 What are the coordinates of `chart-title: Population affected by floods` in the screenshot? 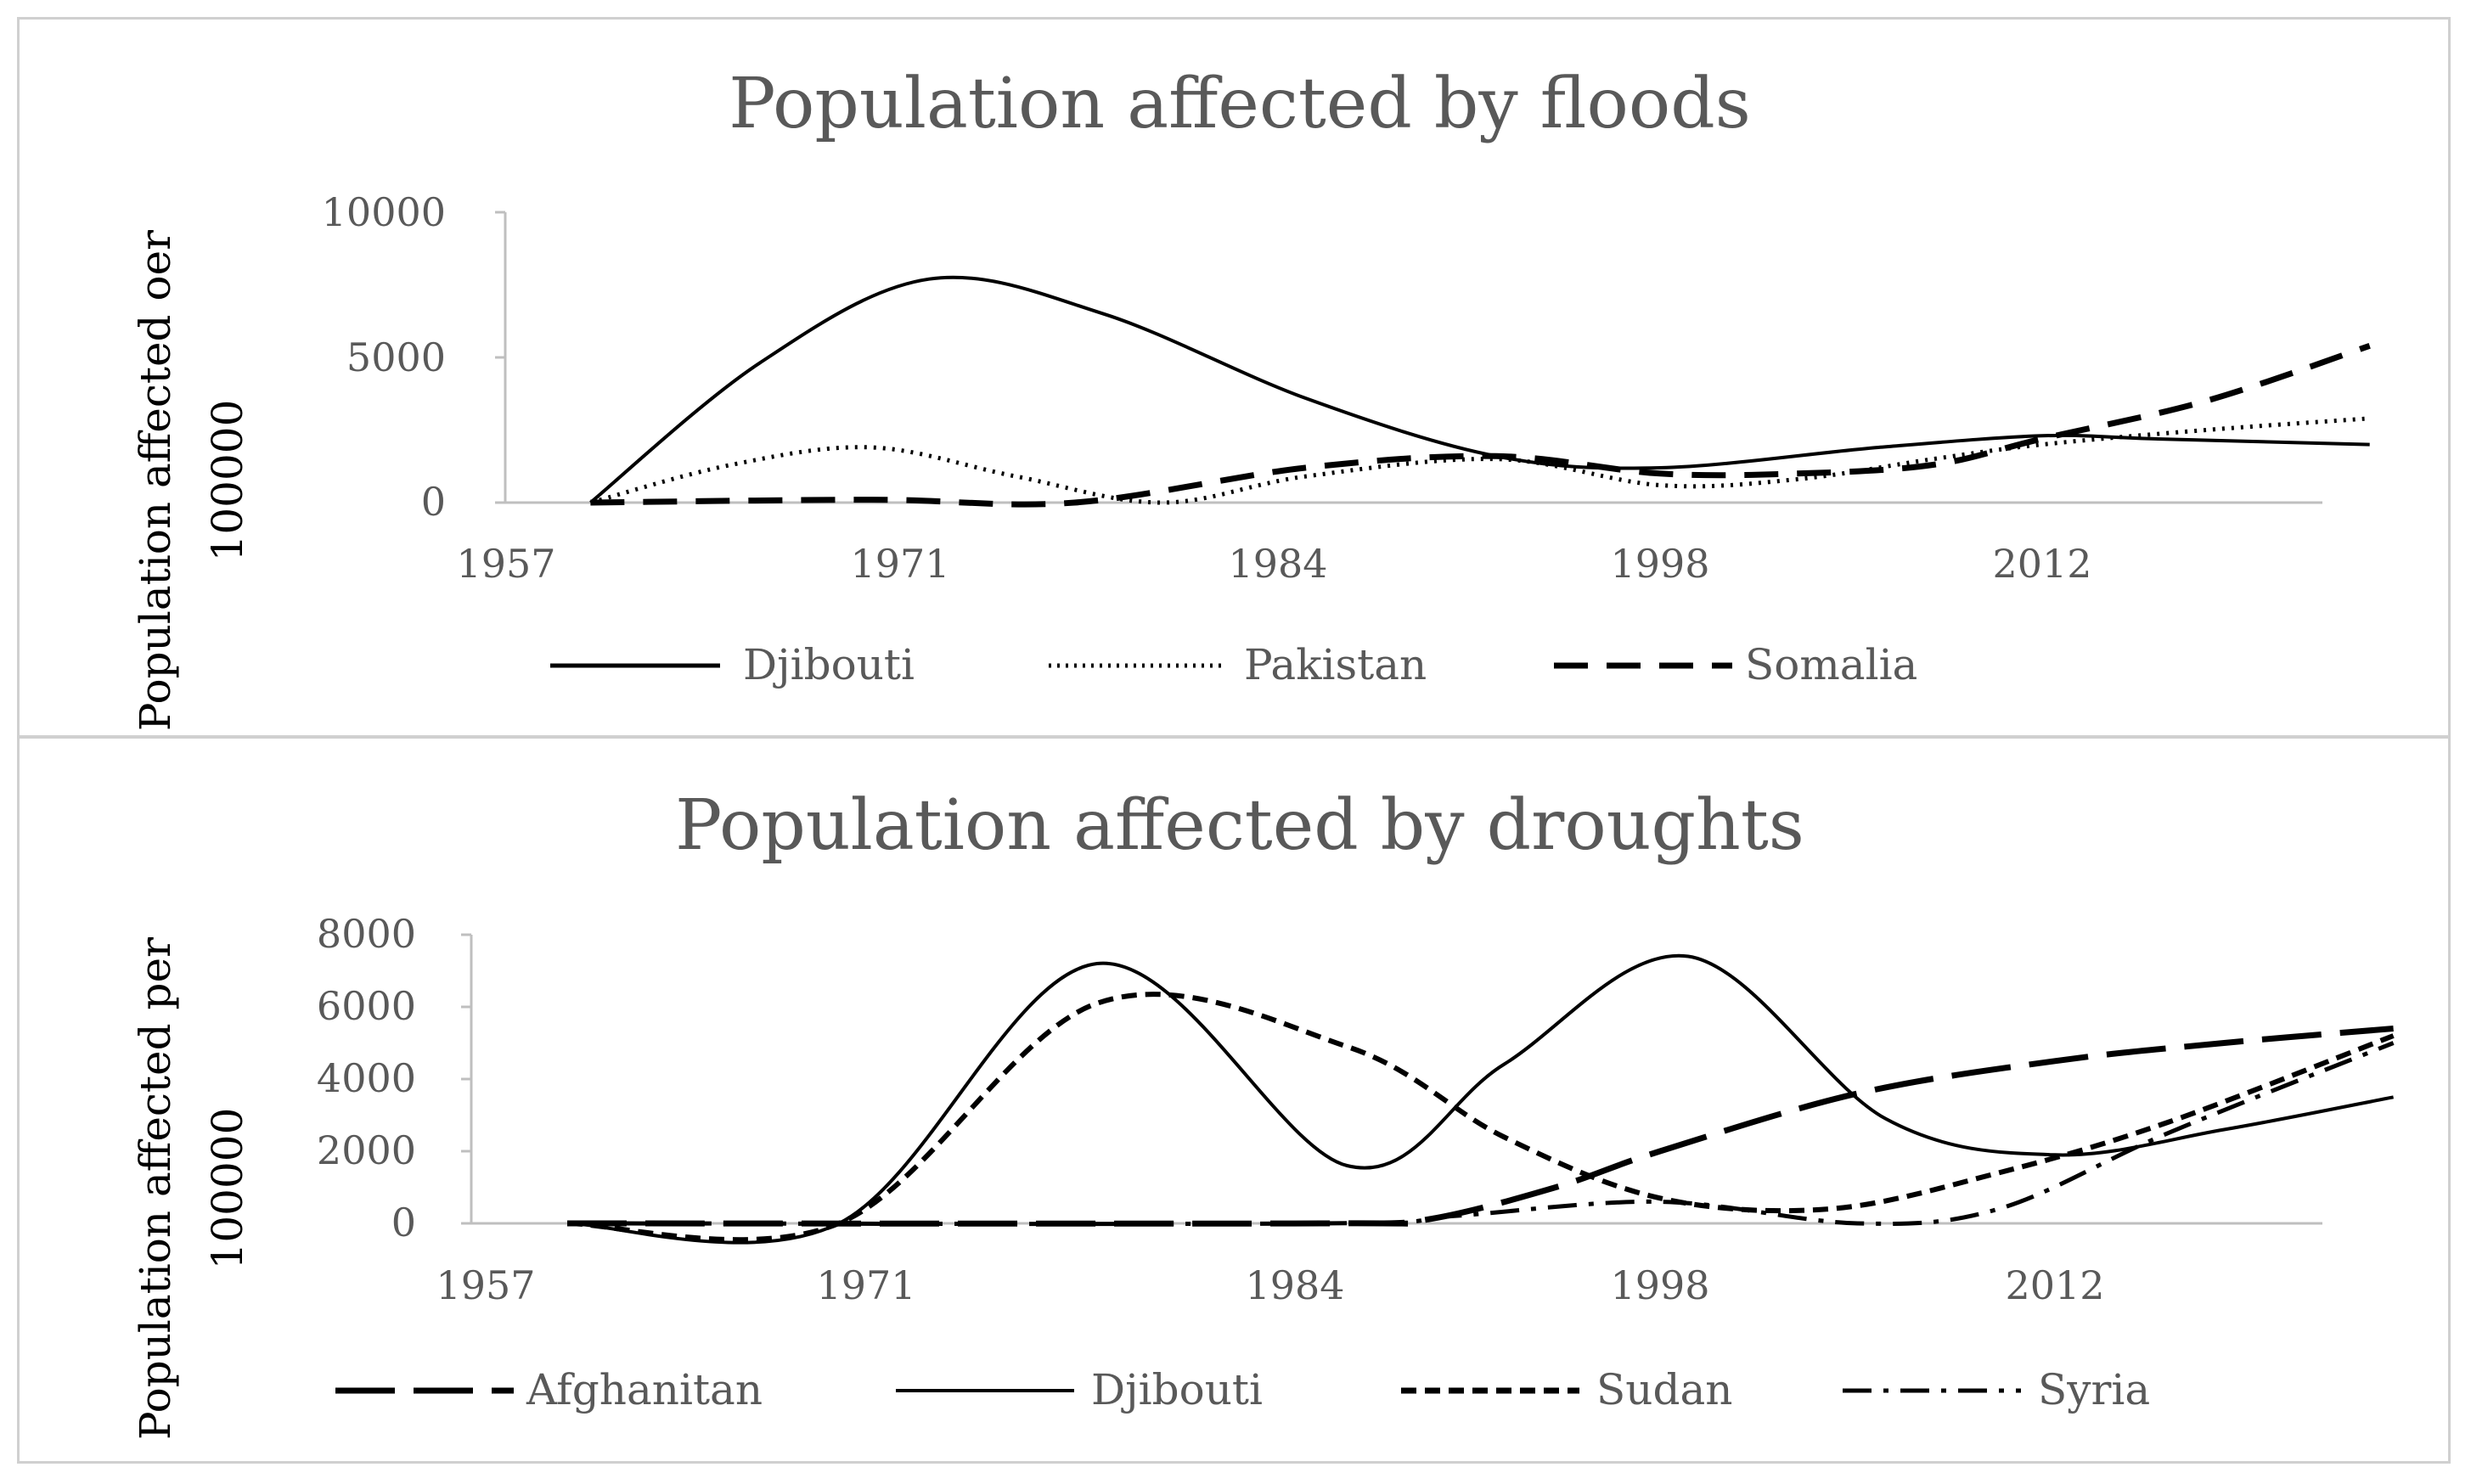 It's located at (1240, 104).